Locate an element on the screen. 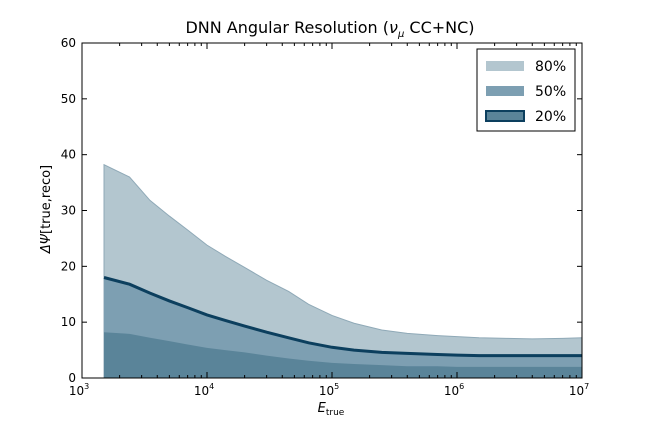  legend-label: 80% is located at coordinates (550, 67).